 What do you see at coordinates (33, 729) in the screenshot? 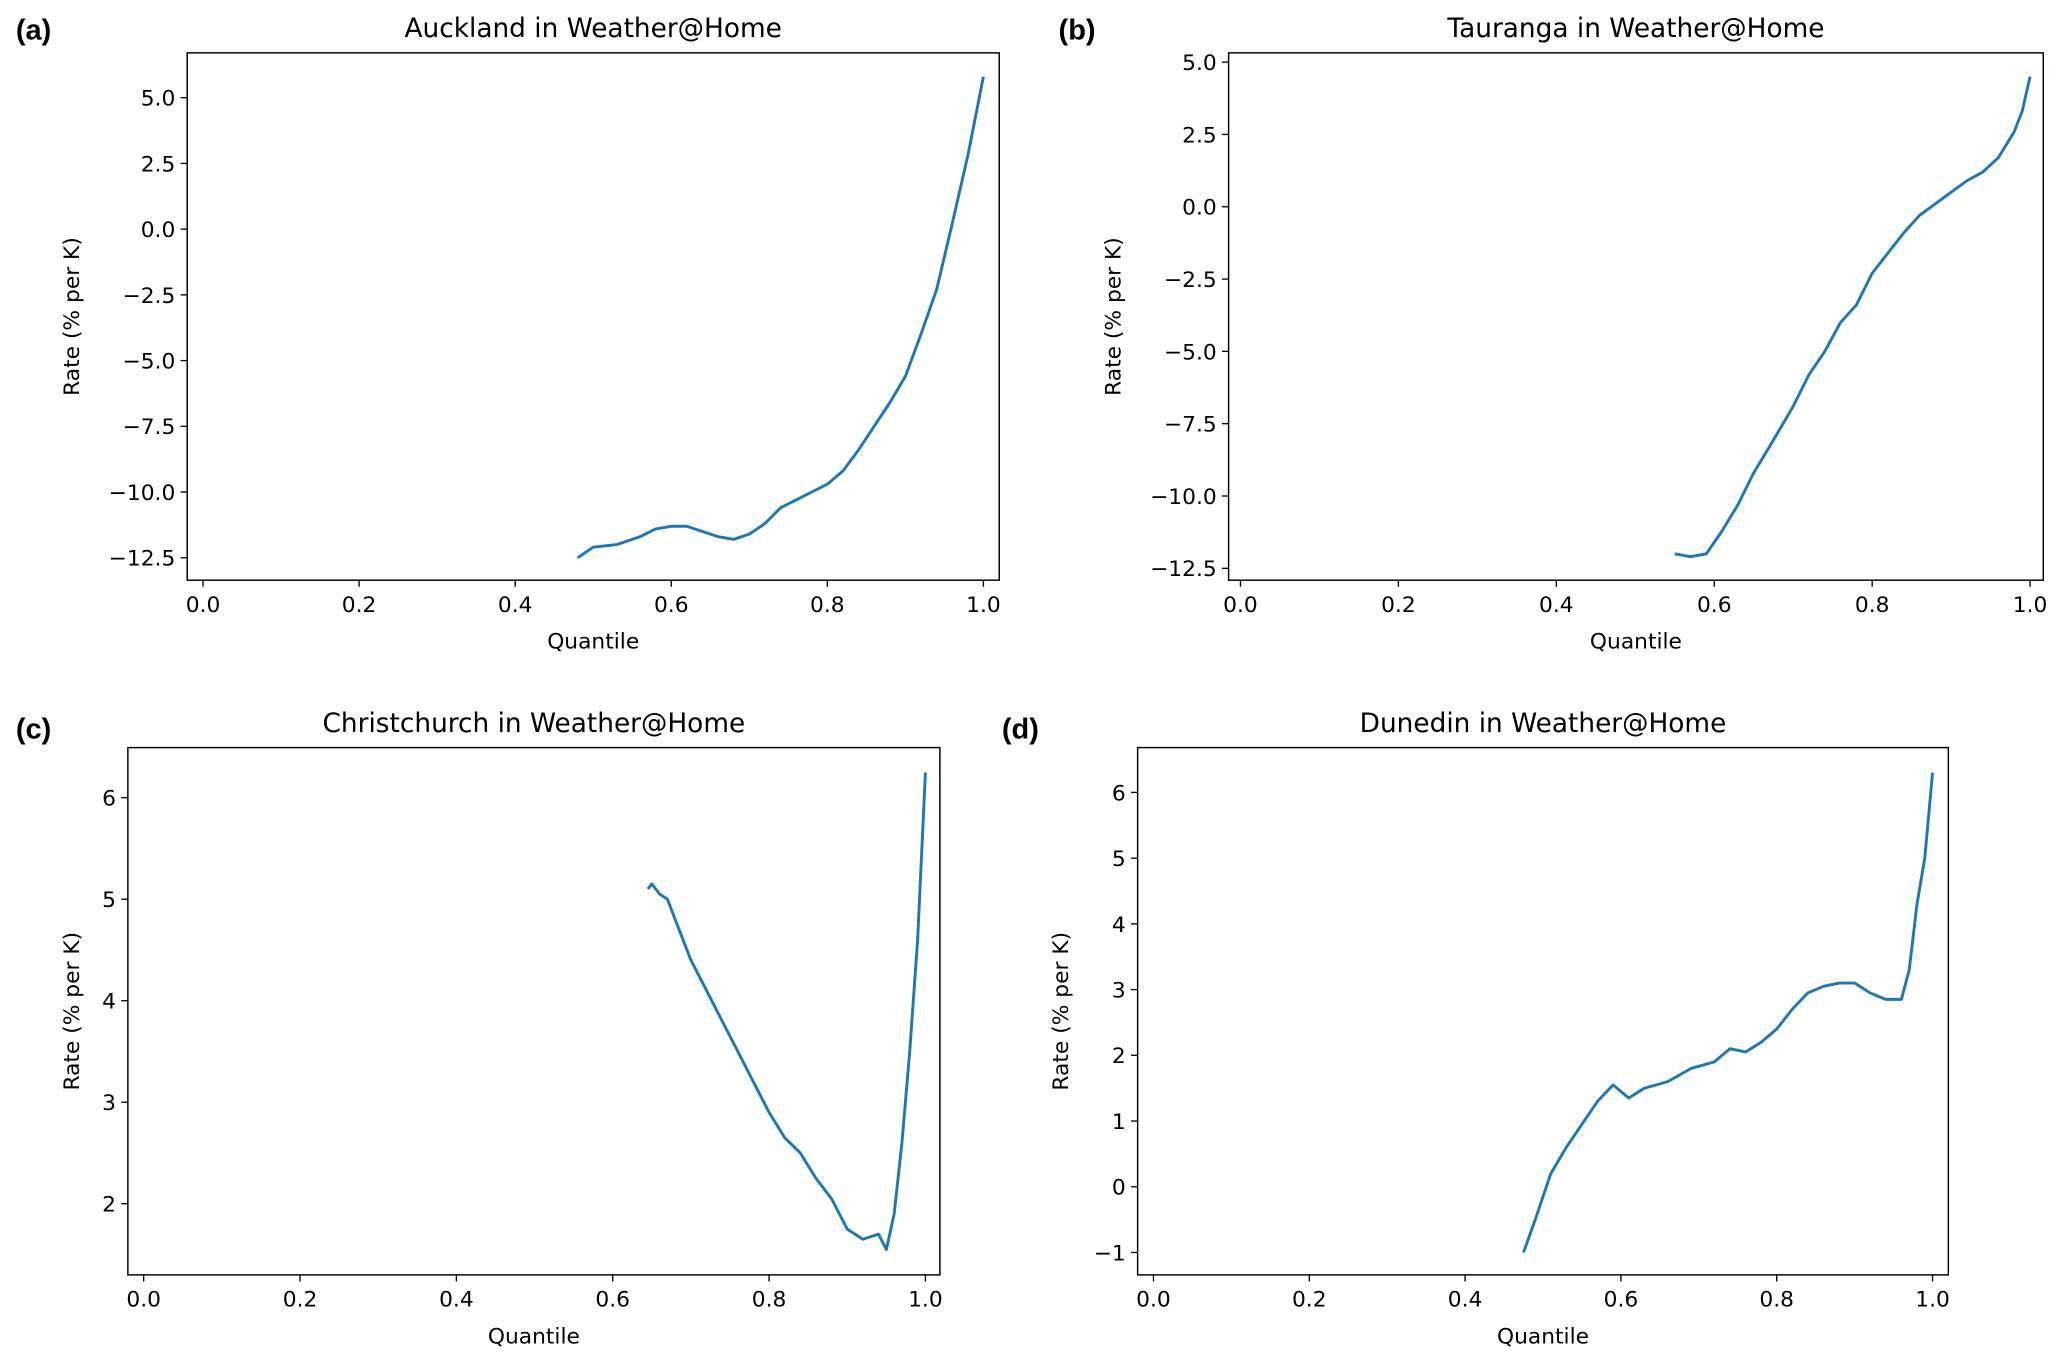
I see `panel-label: (c)` at bounding box center [33, 729].